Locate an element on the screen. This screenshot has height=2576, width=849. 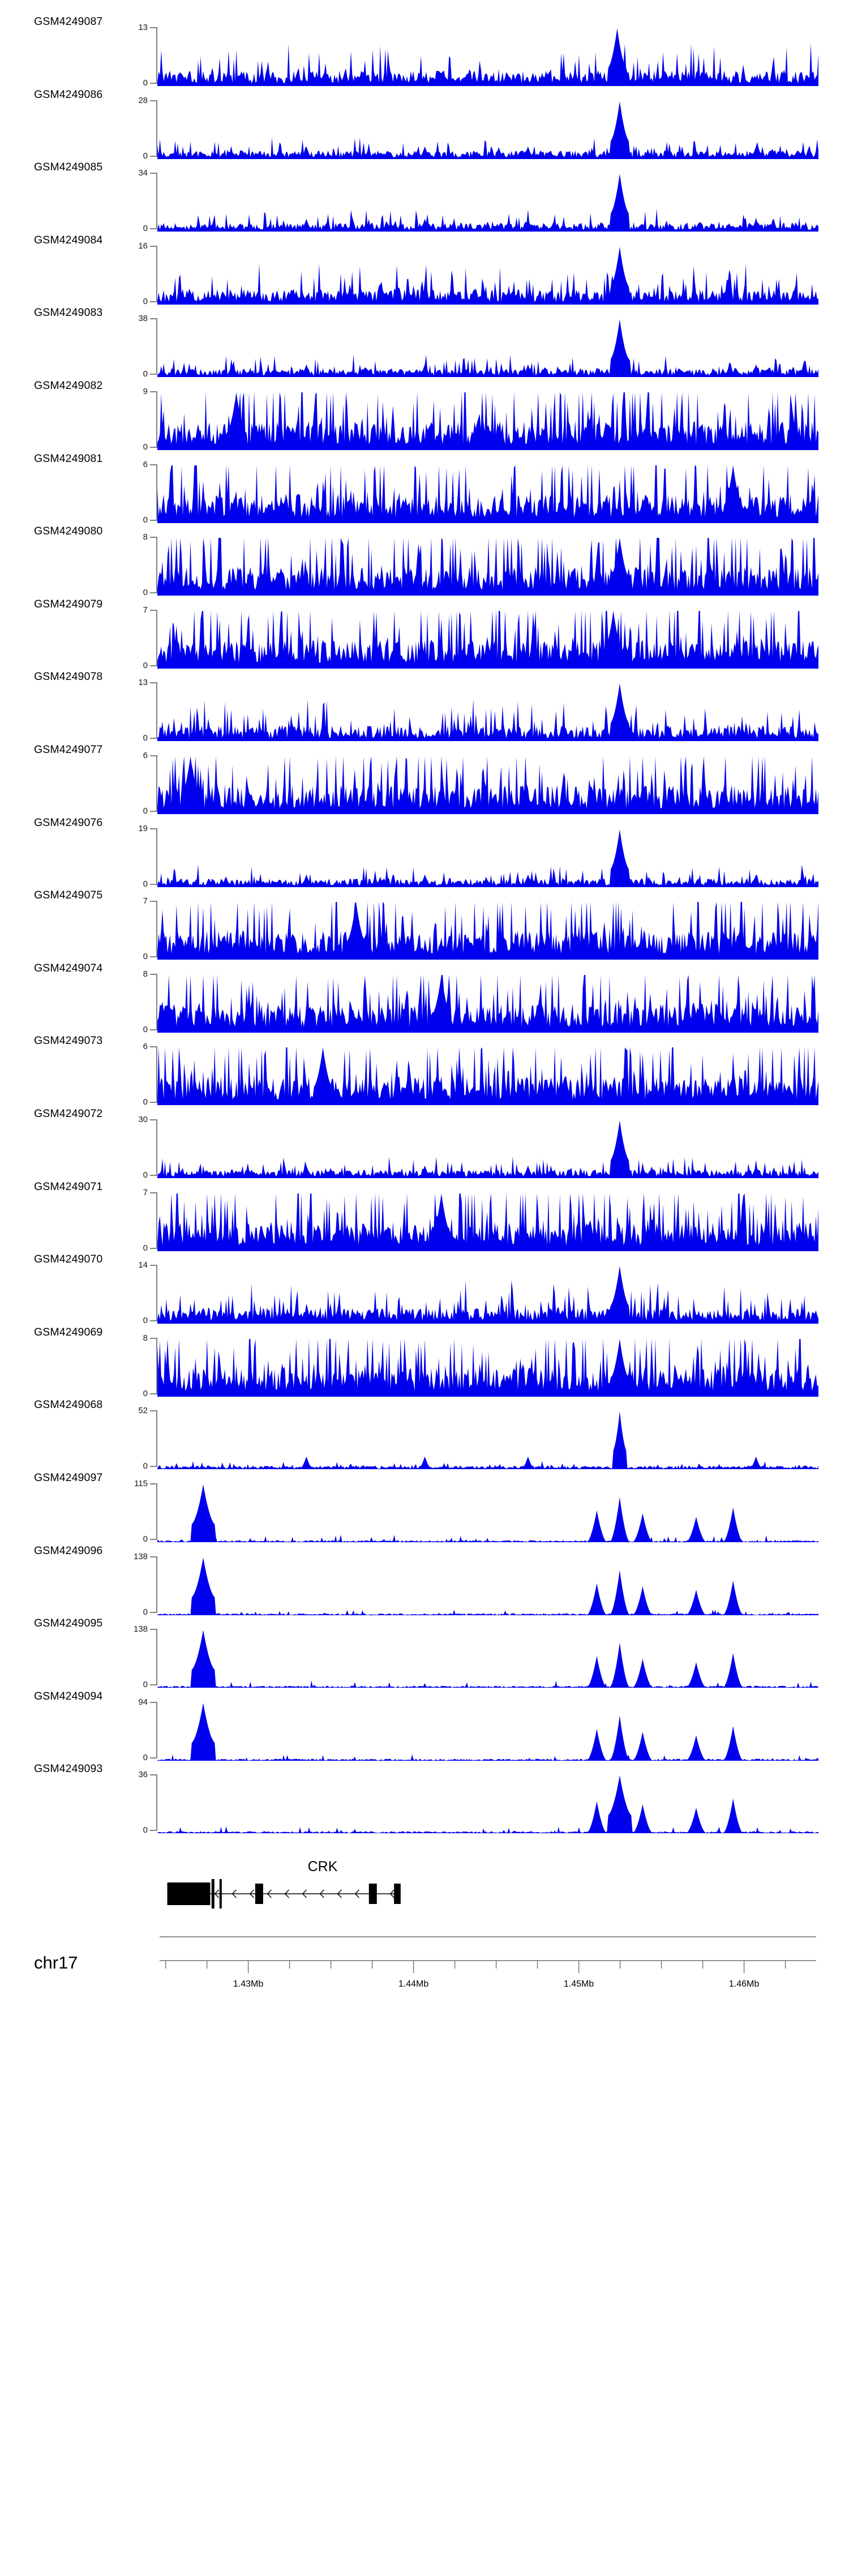
chromosome-axis-track: chr17 1.43Mb 1.44Mb 1.45Mb 1.46Mb is located at coordinates (424, 1966).